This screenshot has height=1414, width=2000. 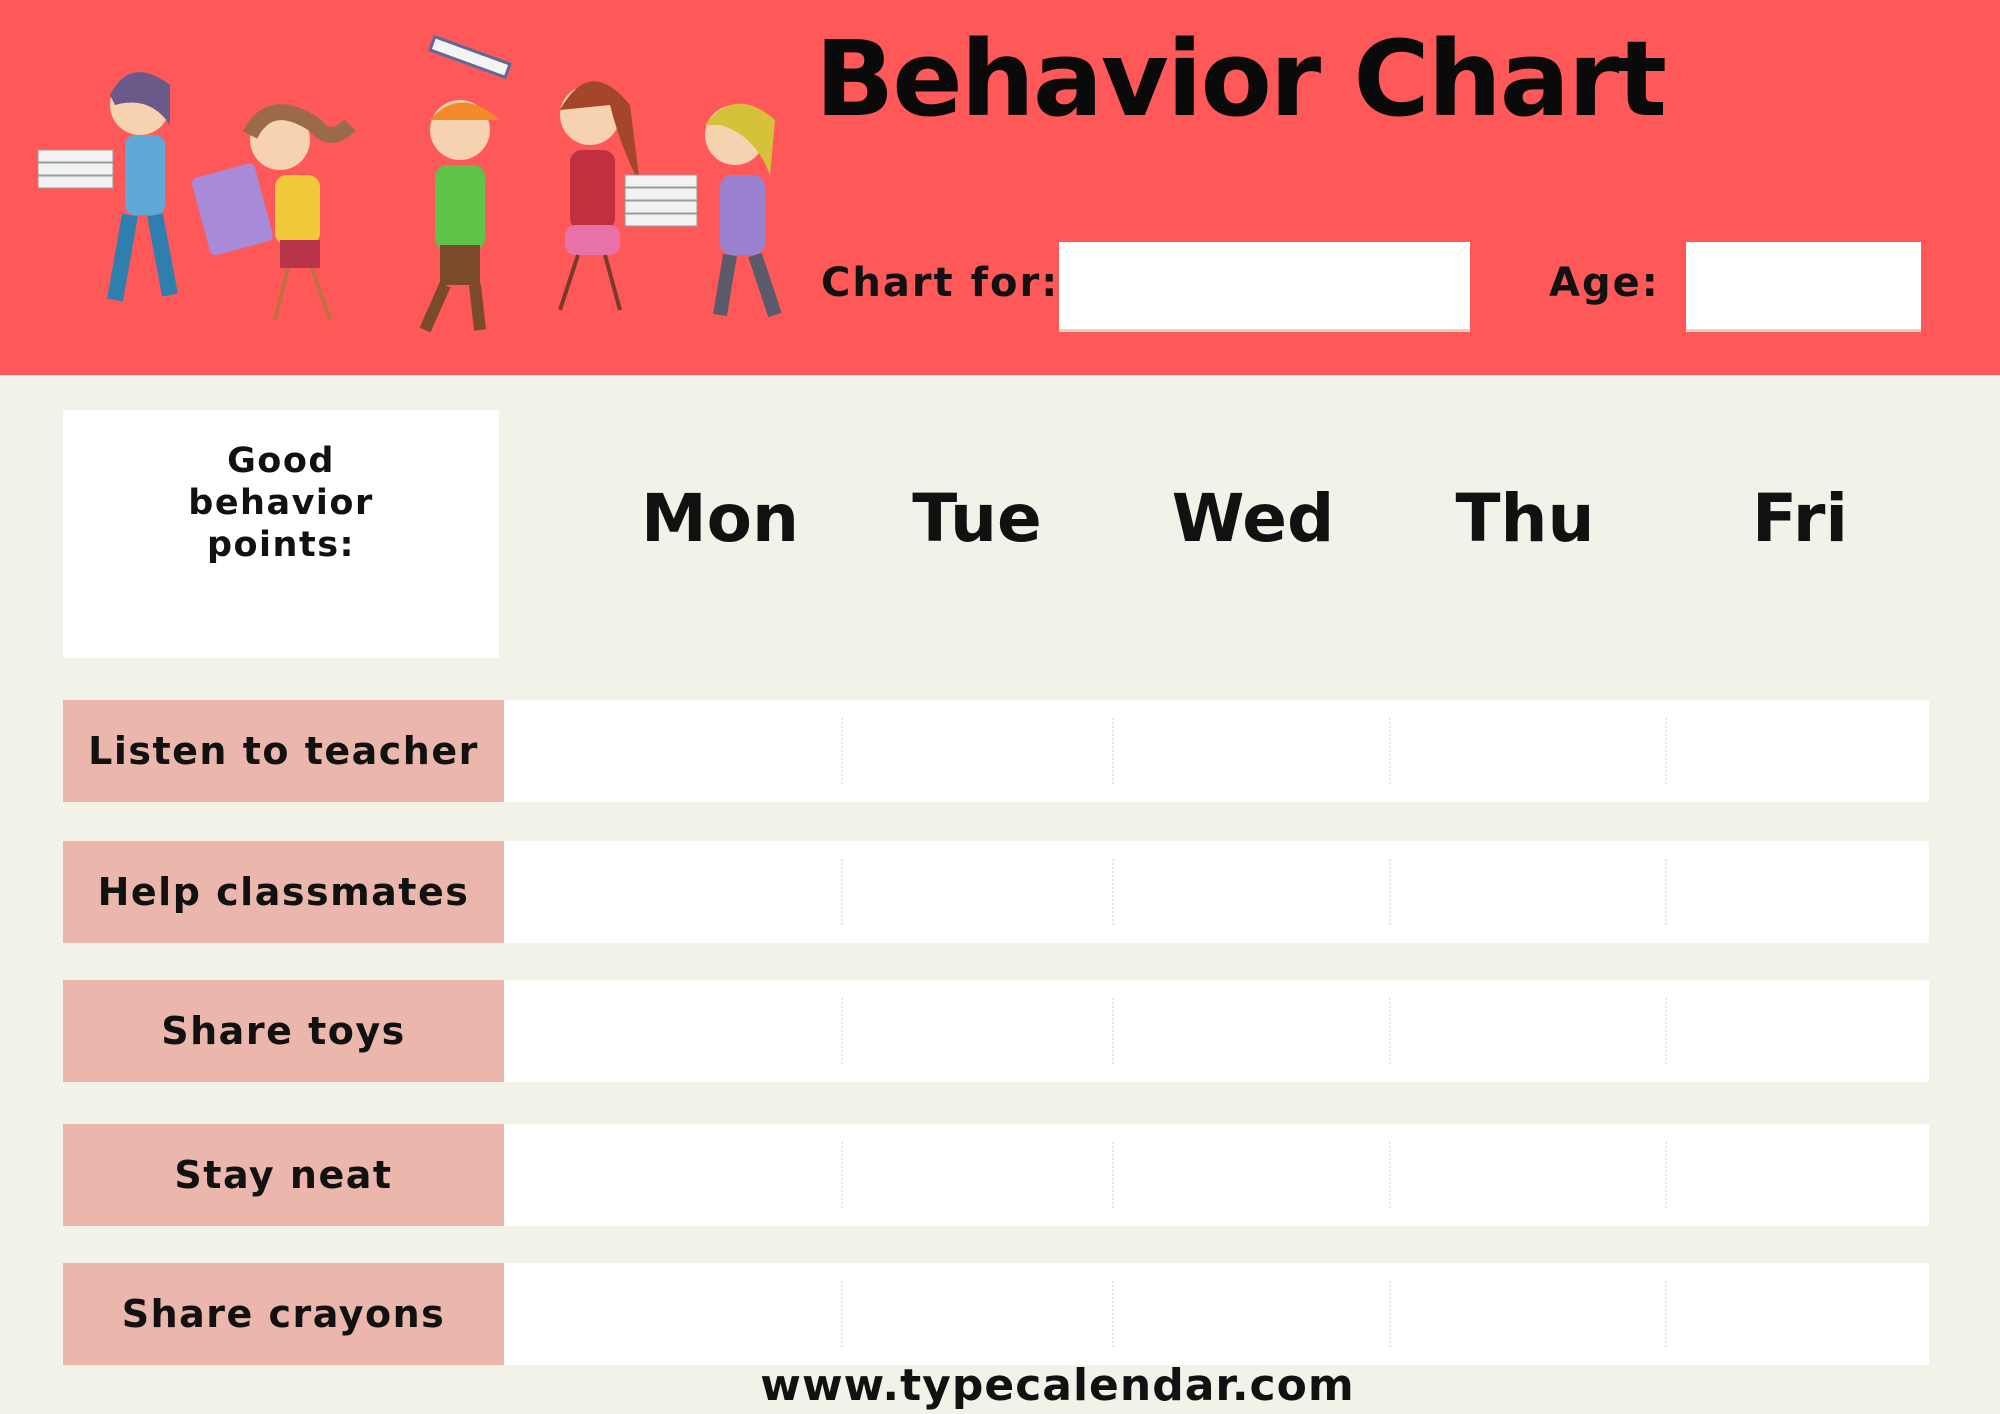 What do you see at coordinates (940, 283) in the screenshot?
I see `chart-for-label: Chart for:` at bounding box center [940, 283].